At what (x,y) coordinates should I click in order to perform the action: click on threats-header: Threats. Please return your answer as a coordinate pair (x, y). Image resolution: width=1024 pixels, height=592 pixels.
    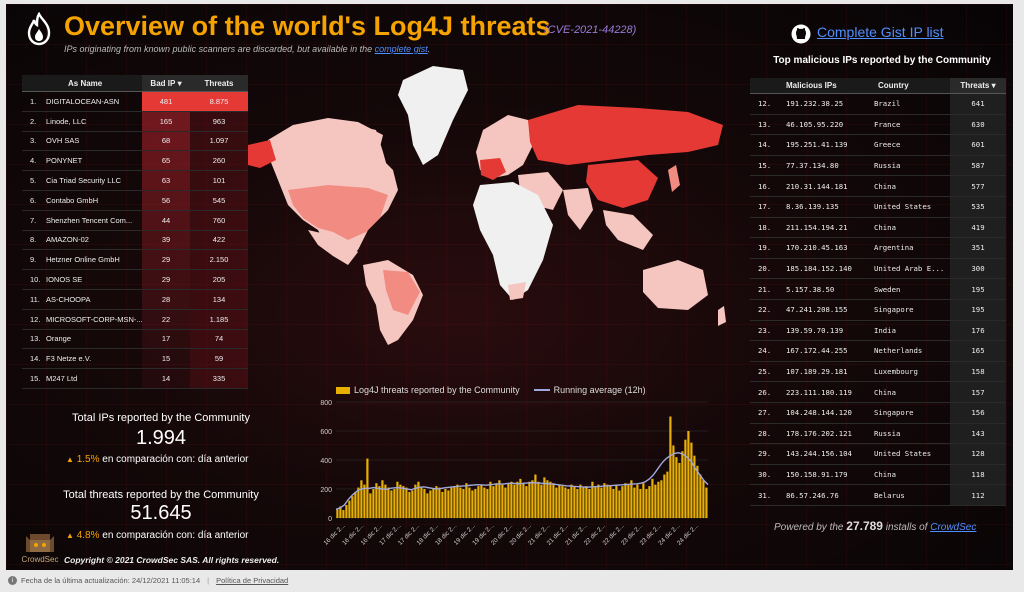
    Looking at the image, I should click on (219, 83).